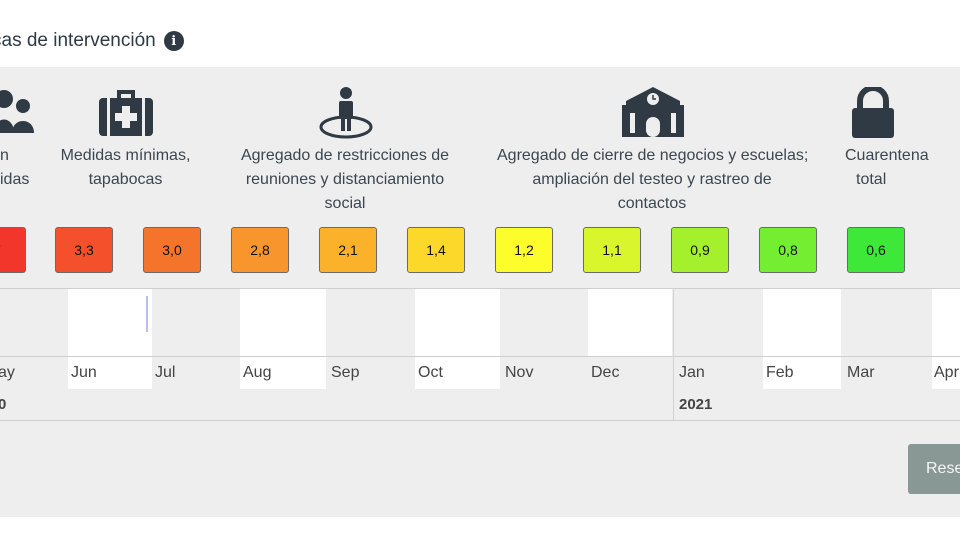  I want to click on year-separator, so click(673, 354).